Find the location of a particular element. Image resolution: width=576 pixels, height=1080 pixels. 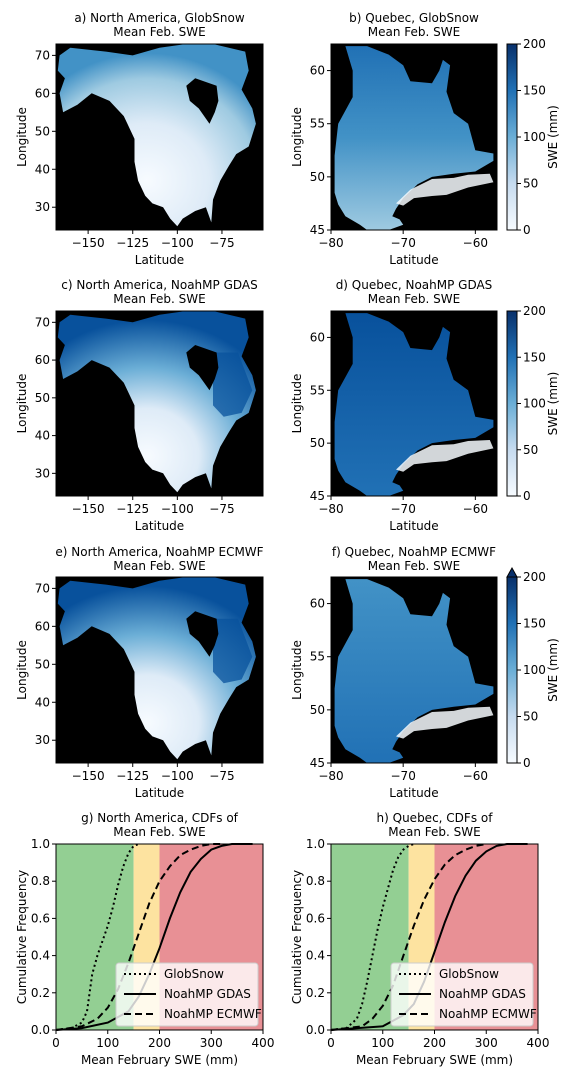

legend: GlobSnow NoahMP GDAS NoahMP ECMWF is located at coordinates (188, 994).